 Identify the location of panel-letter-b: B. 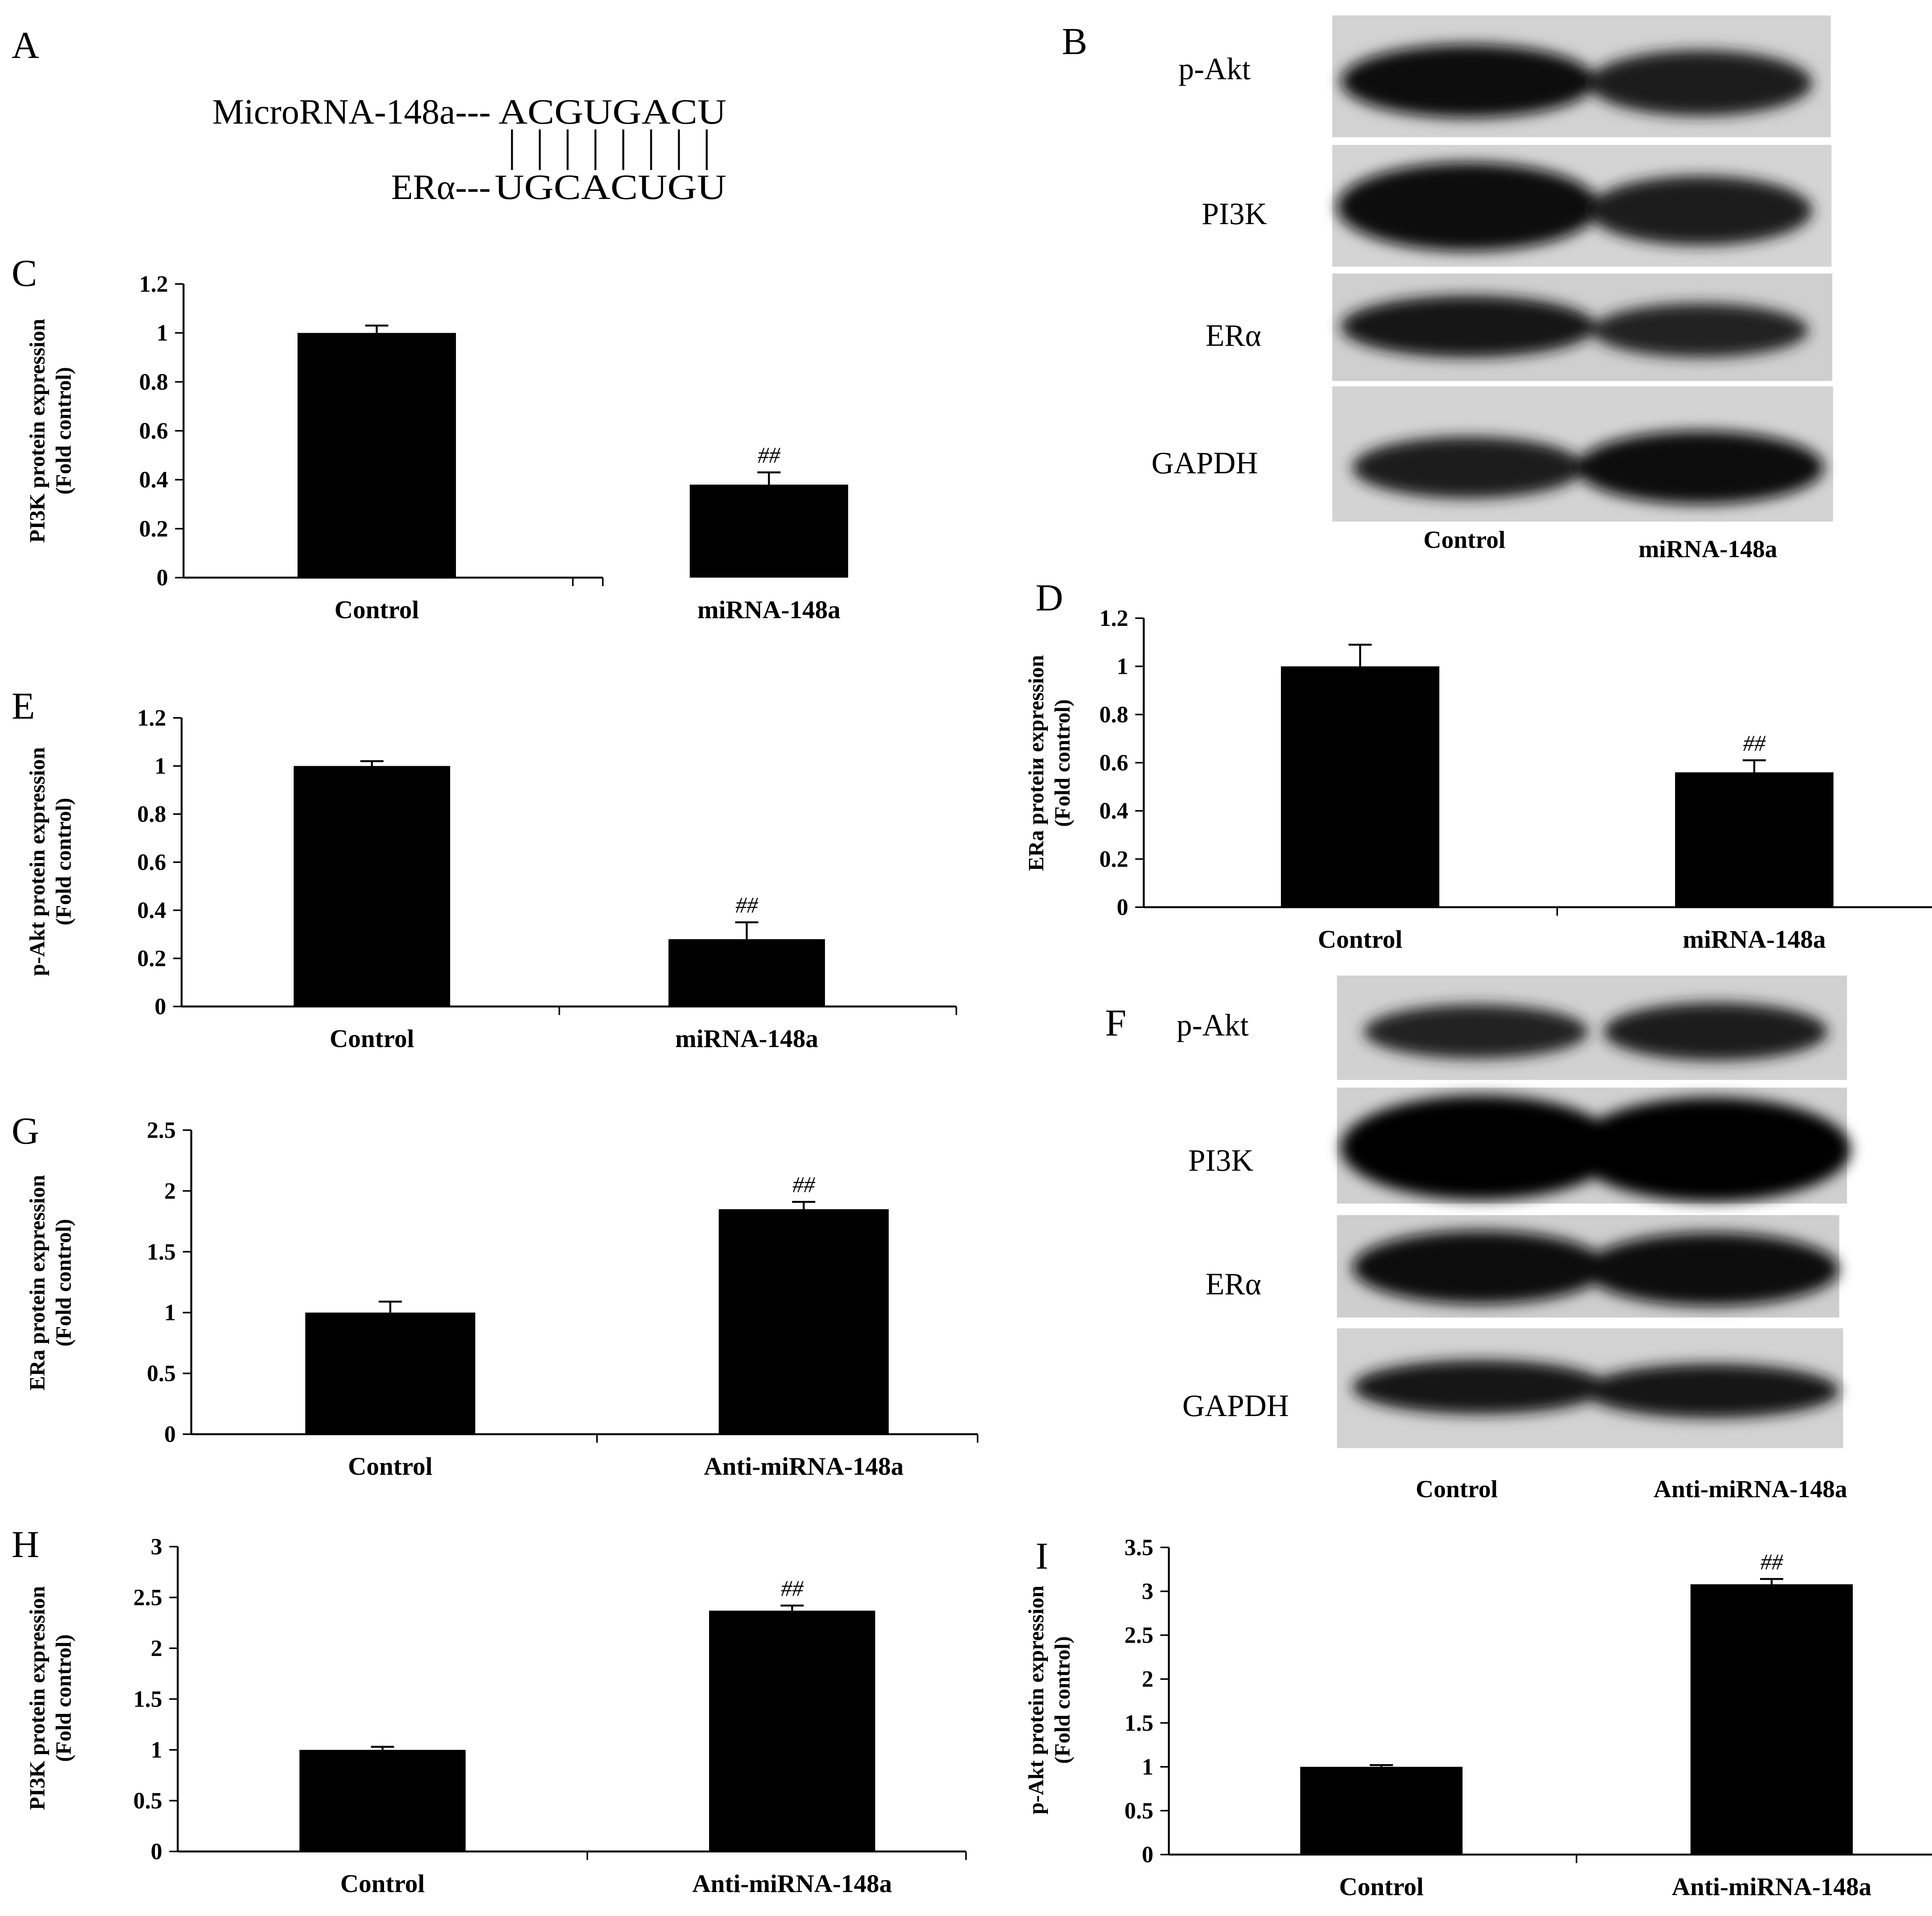
(1074, 41).